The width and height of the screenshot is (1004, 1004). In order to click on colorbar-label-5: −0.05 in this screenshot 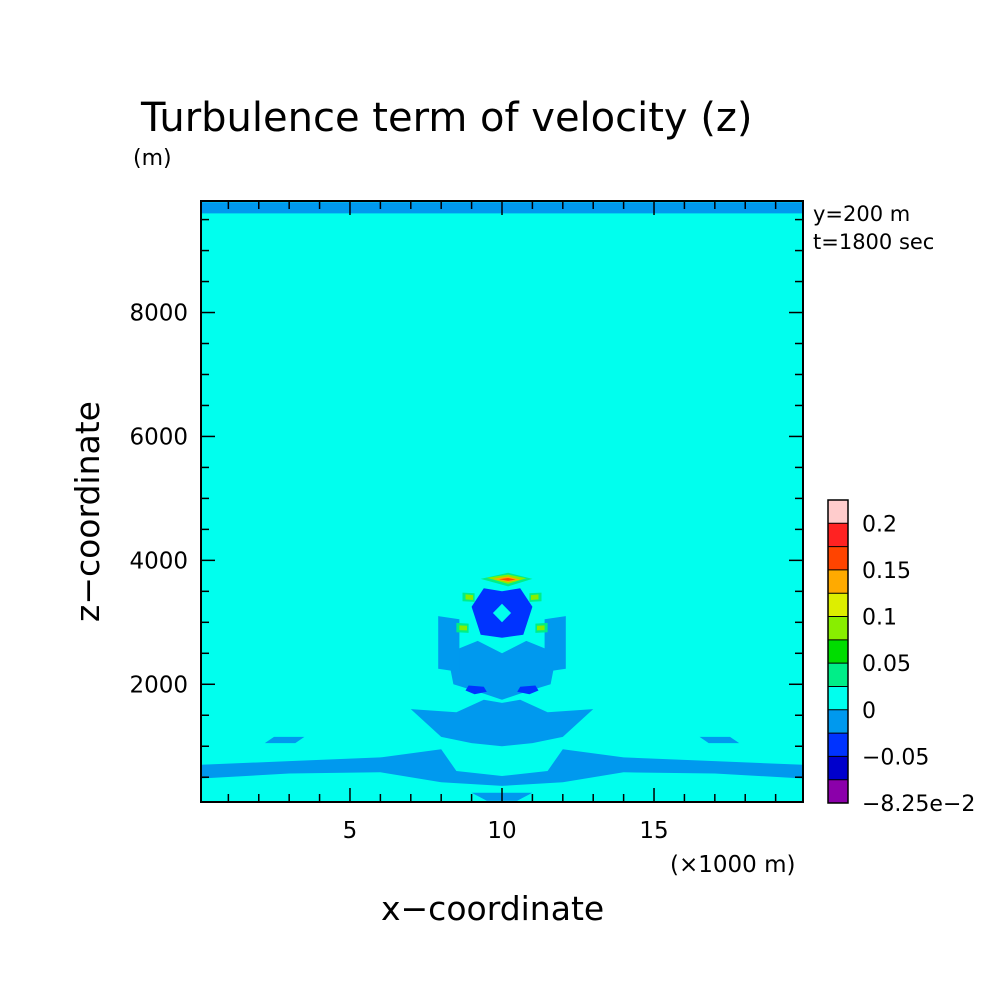, I will do `click(895, 757)`.